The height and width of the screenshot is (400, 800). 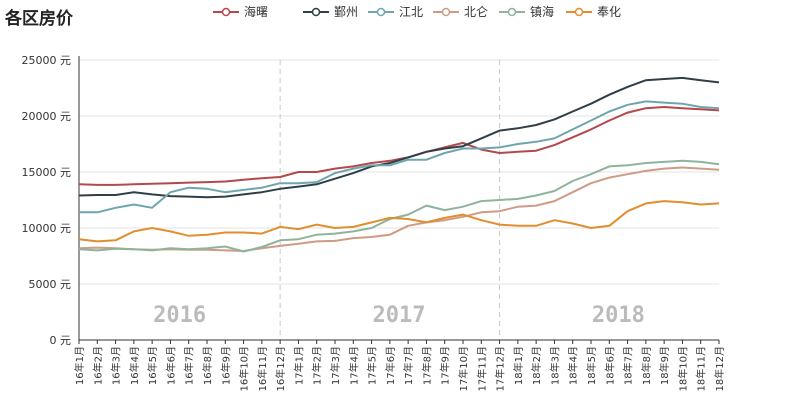 What do you see at coordinates (500, 368) in the screenshot?
I see `x-tick-label: 17年12月` at bounding box center [500, 368].